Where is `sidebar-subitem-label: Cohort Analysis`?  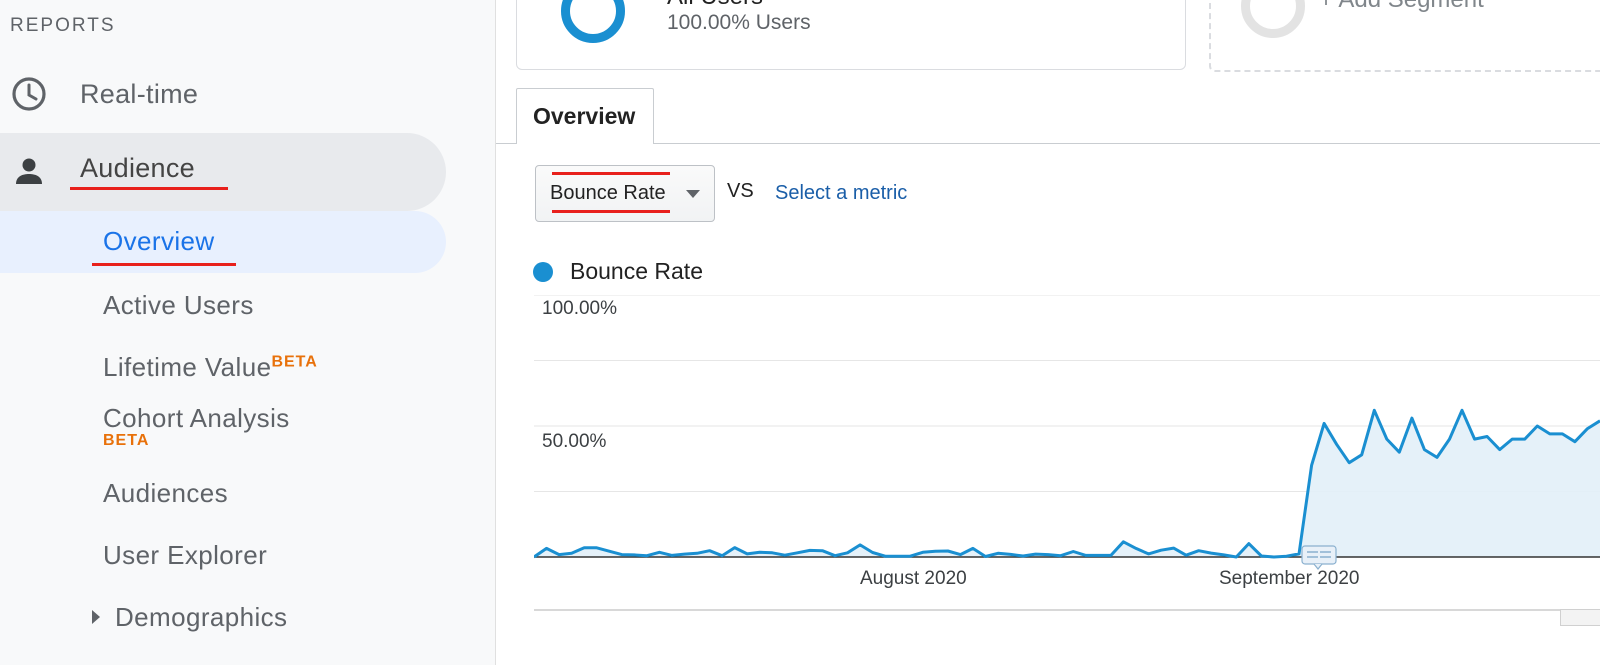
sidebar-subitem-label: Cohort Analysis is located at coordinates (196, 418).